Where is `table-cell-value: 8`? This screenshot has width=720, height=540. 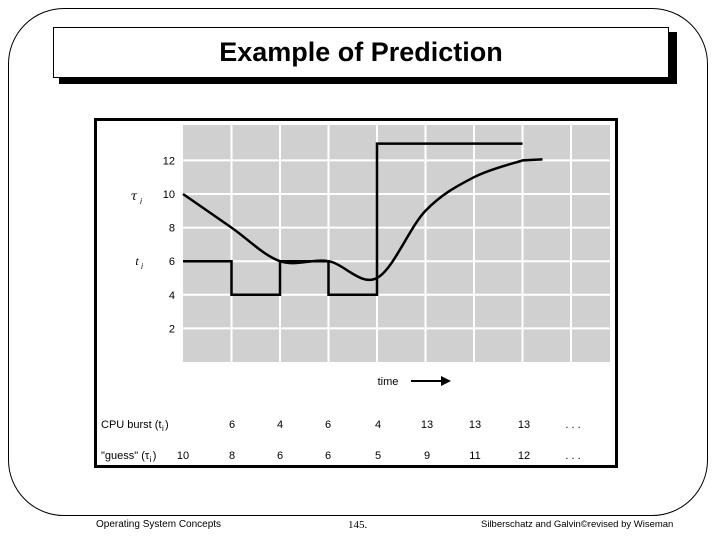 table-cell-value: 8 is located at coordinates (232, 456).